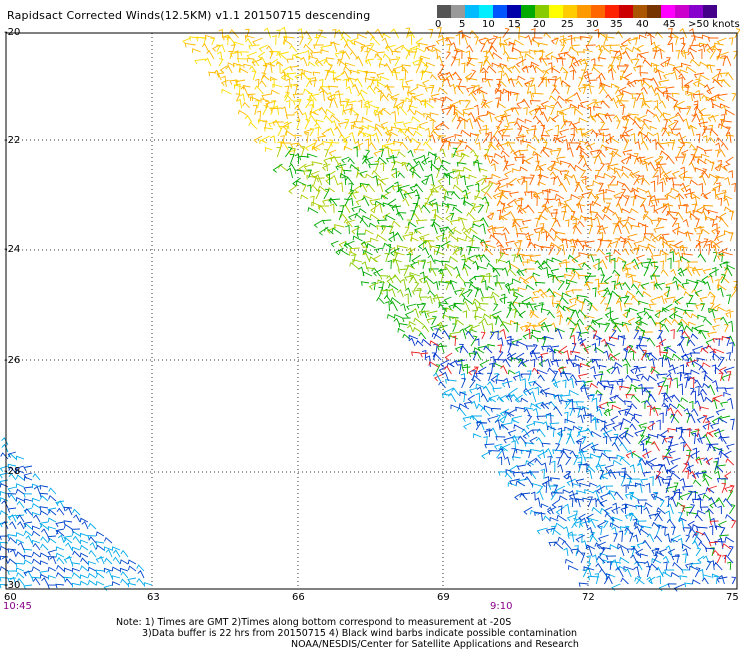 This screenshot has height=650, width=740. I want to click on lon-label: 75, so click(732, 597).